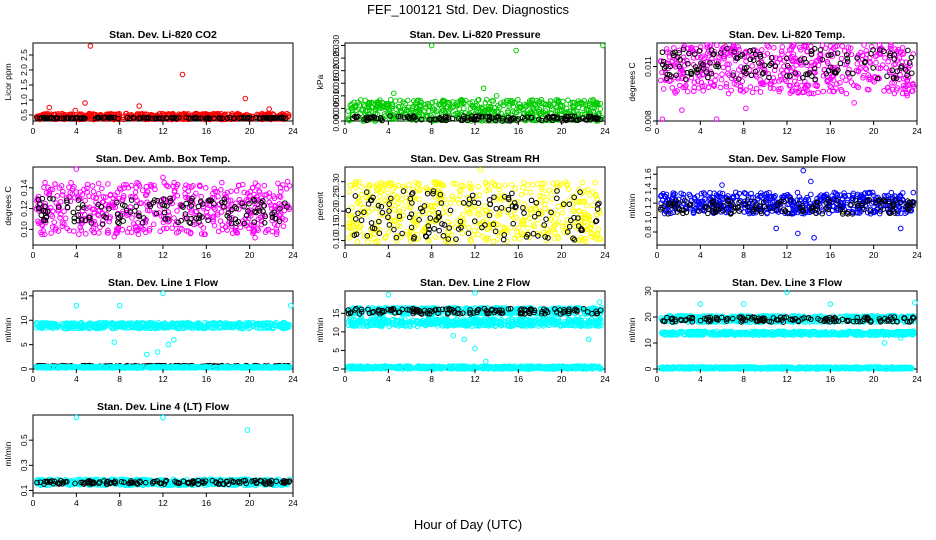 Image resolution: width=936 pixels, height=540 pixels. I want to click on x-tick-label: 8, so click(431, 255).